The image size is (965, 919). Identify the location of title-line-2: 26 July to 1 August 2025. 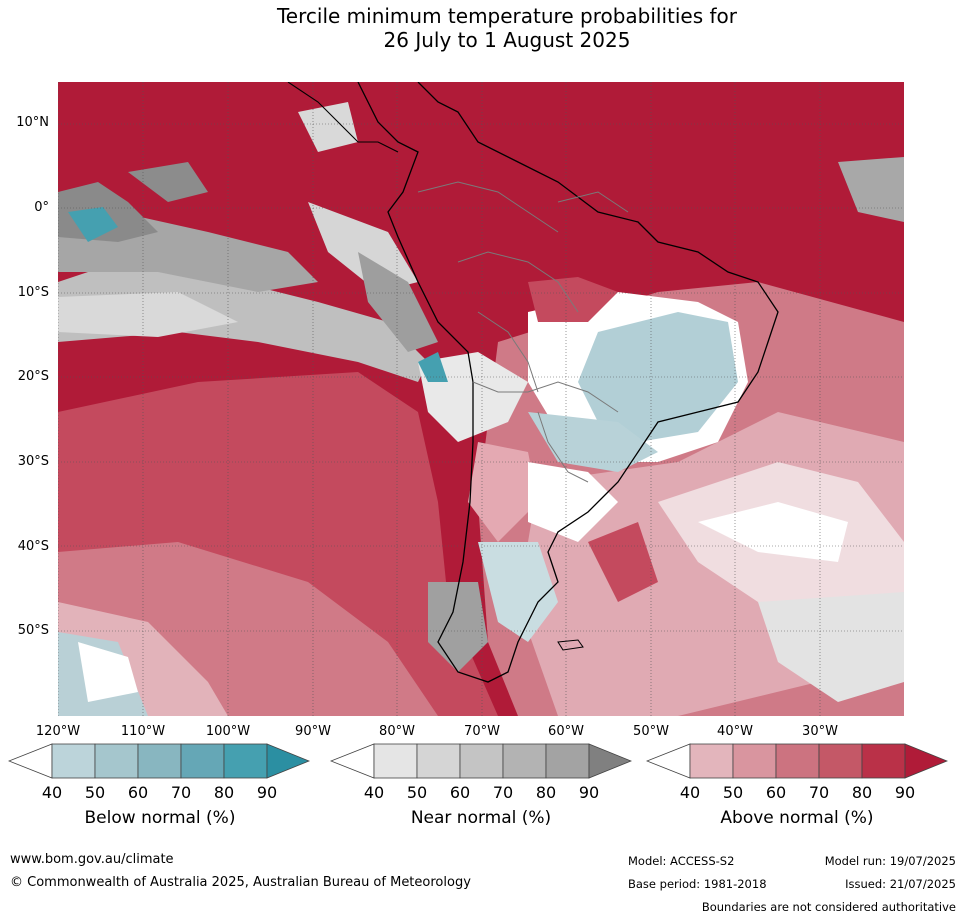
(507, 40).